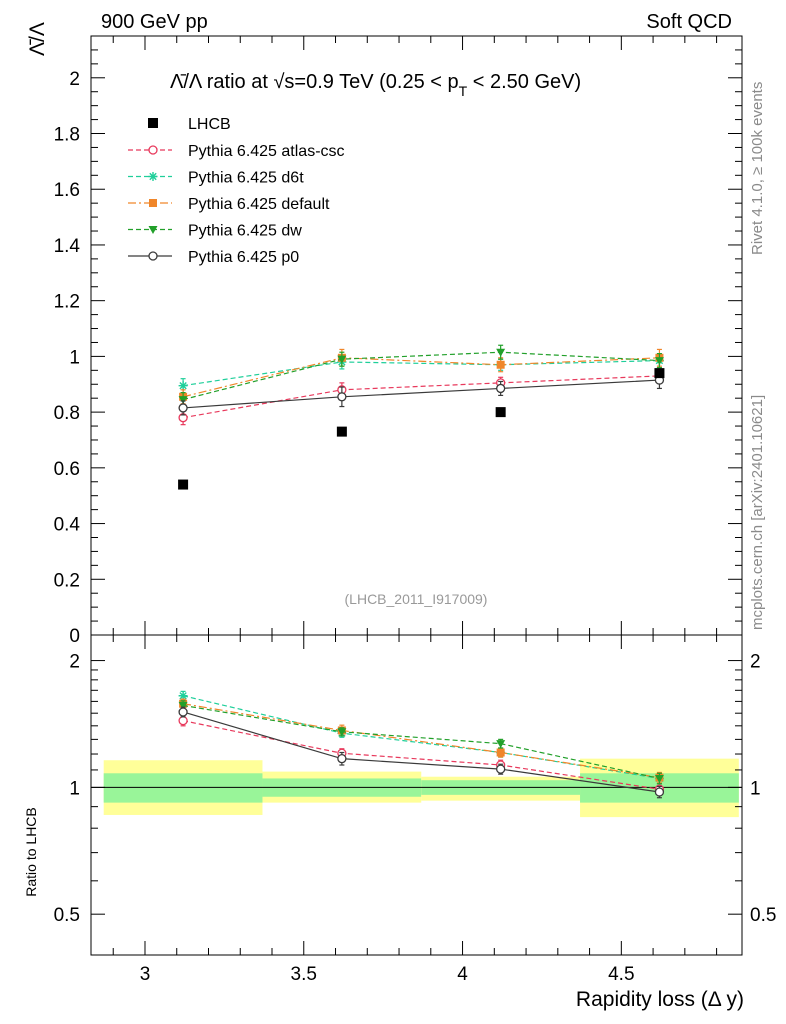 The height and width of the screenshot is (1024, 786). I want to click on header-left: 900 GeV pp, so click(154, 22).